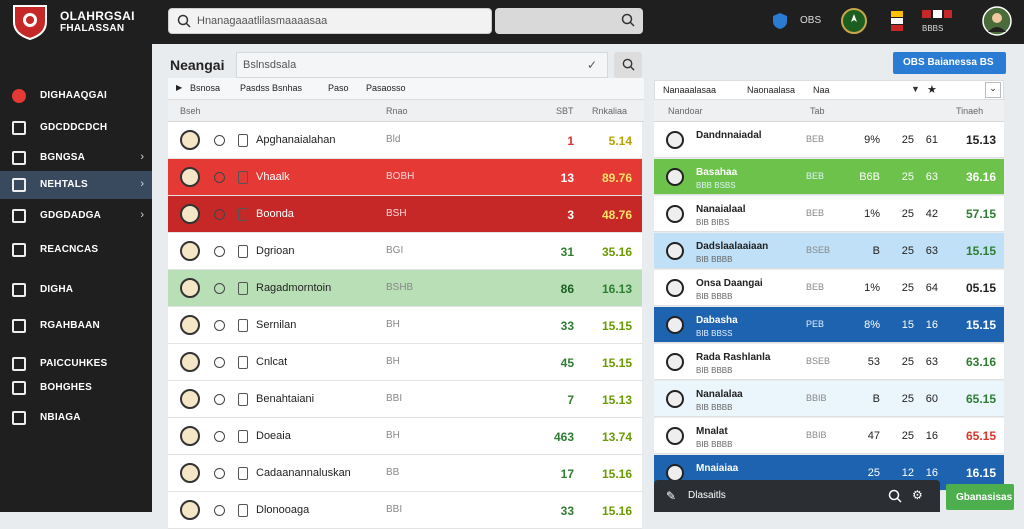 This screenshot has width=1024, height=529. What do you see at coordinates (829, 177) in the screenshot?
I see `table-row: Basahaa BBB BSBS BEB B6B 25 63 36.16` at bounding box center [829, 177].